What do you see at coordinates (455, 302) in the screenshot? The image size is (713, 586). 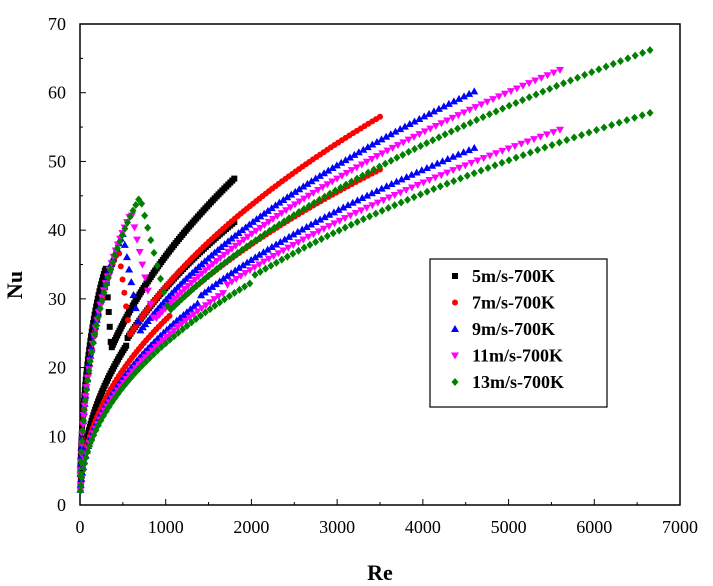 I see `legend-marker` at bounding box center [455, 302].